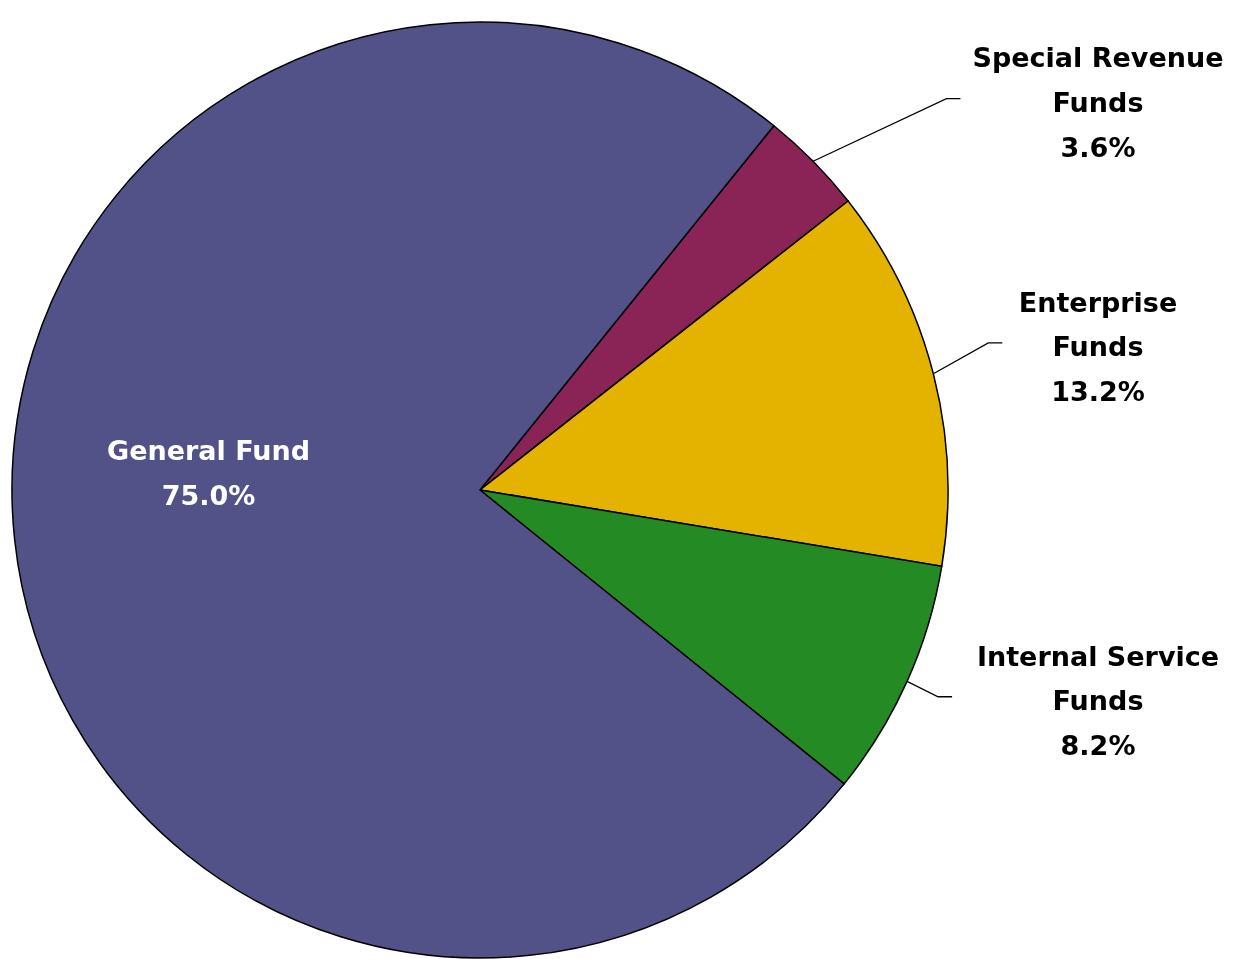 The height and width of the screenshot is (959, 1239). What do you see at coordinates (1098, 80) in the screenshot?
I see `slice-label: Special Revenue Funds` at bounding box center [1098, 80].